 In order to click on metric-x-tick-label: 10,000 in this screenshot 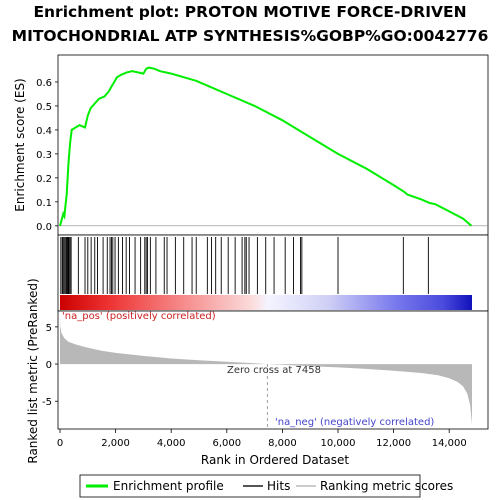, I will do `click(338, 443)`.